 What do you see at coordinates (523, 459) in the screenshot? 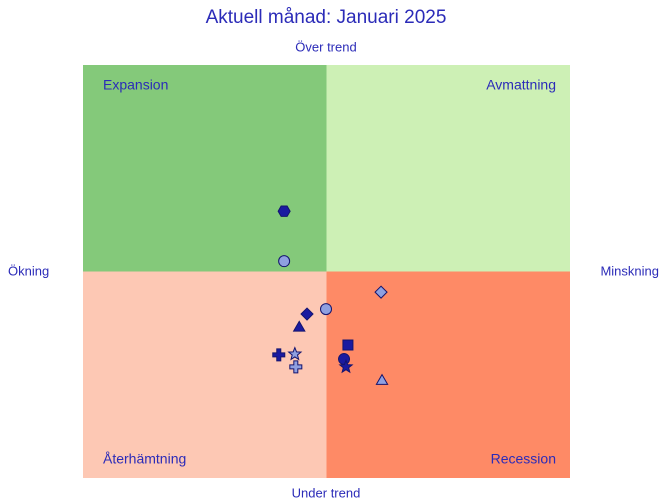
I see `quadrant-label: Recession` at bounding box center [523, 459].